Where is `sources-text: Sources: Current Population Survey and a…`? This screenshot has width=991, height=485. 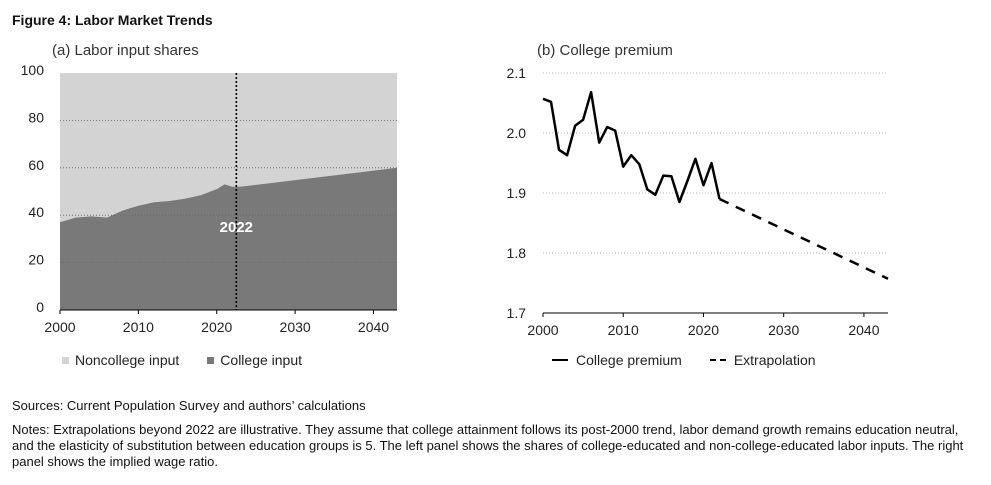 sources-text: Sources: Current Population Survey and a… is located at coordinates (189, 405).